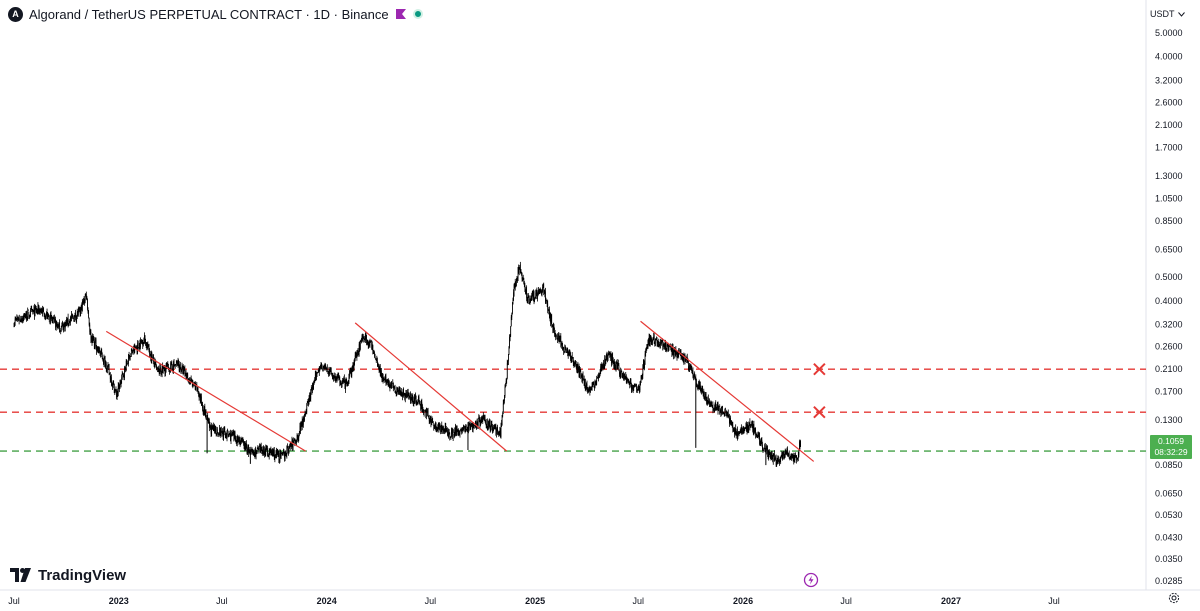  Describe the element at coordinates (819, 369) in the screenshot. I see `x-marker` at that location.